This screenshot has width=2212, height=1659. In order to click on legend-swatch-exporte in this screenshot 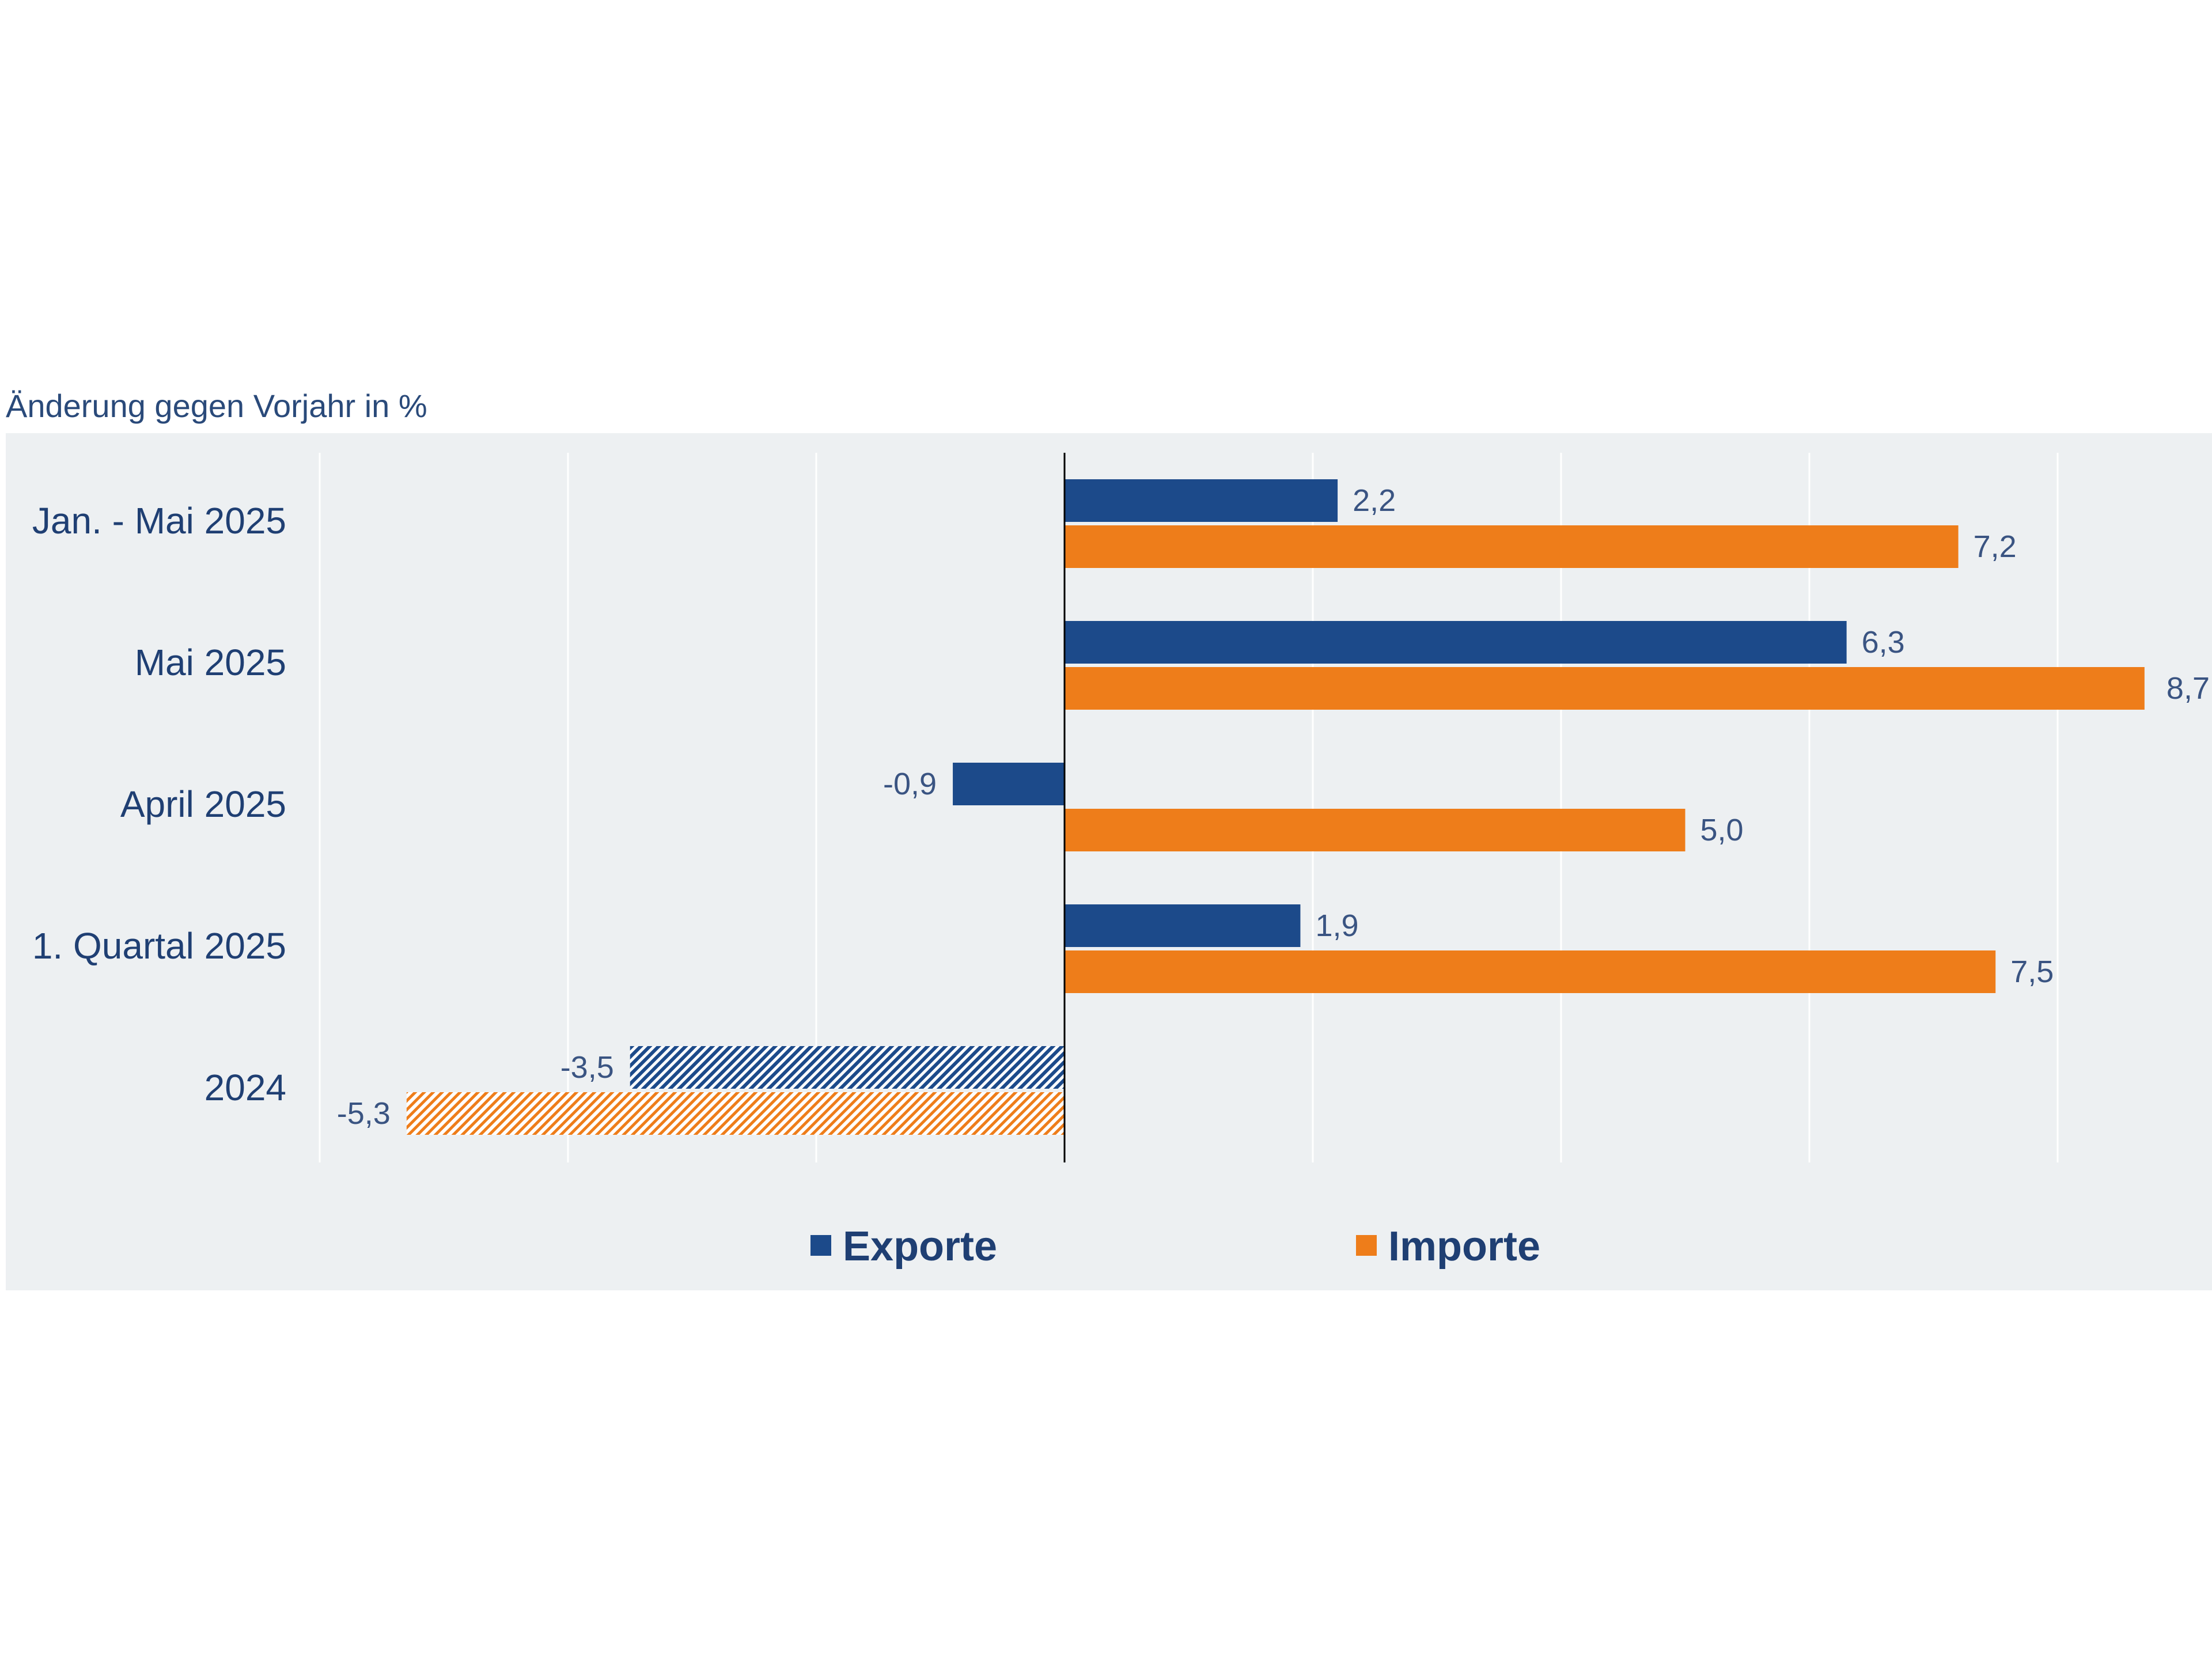, I will do `click(820, 1245)`.